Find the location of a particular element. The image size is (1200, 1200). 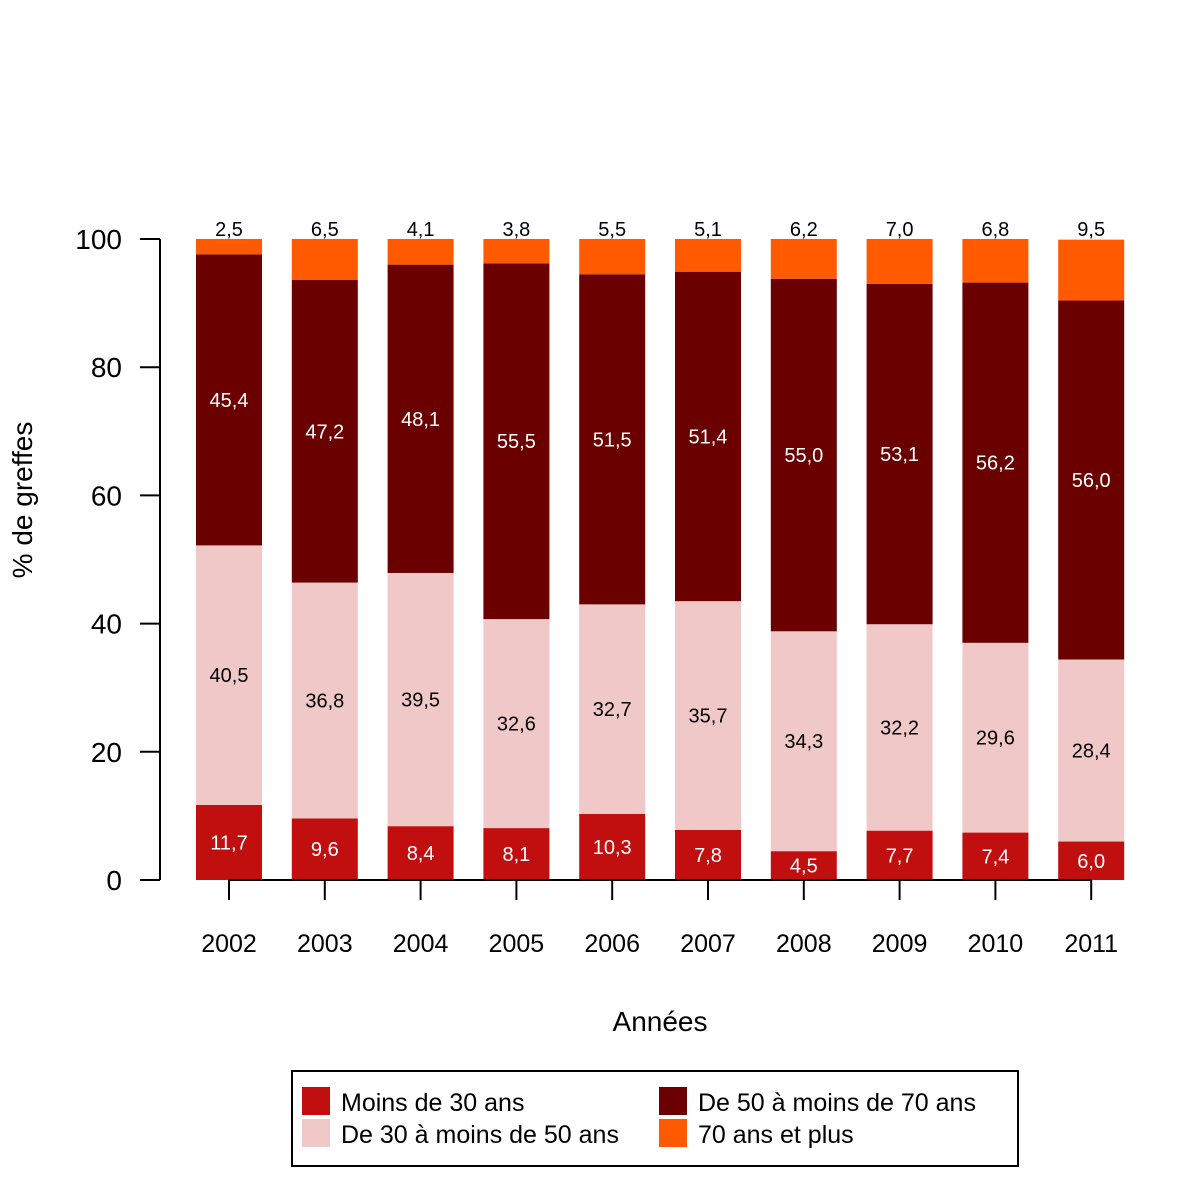

data-label: 11,7 is located at coordinates (228, 844).